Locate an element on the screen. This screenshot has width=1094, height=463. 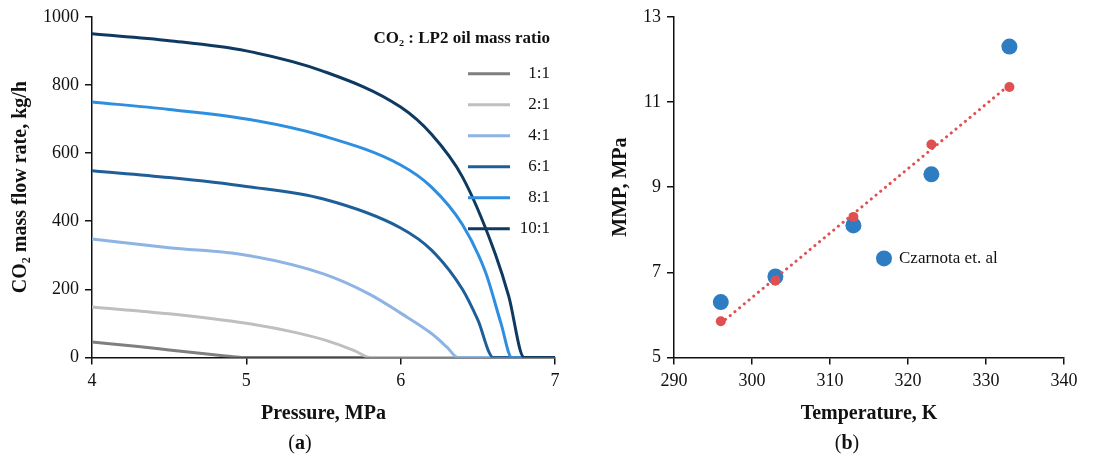
legend-label: Czarnota et. al is located at coordinates (948, 257).